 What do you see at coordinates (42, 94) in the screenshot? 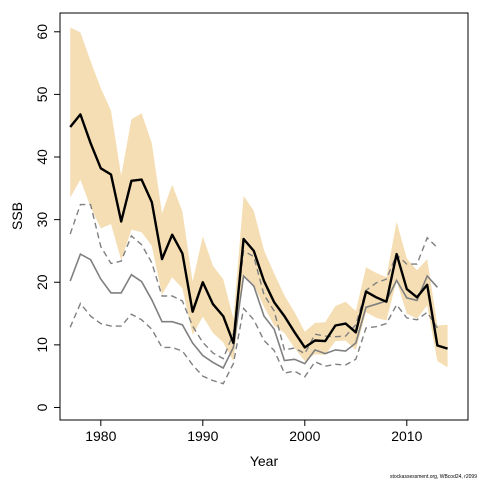
I see `y-tick-label: 50` at bounding box center [42, 94].